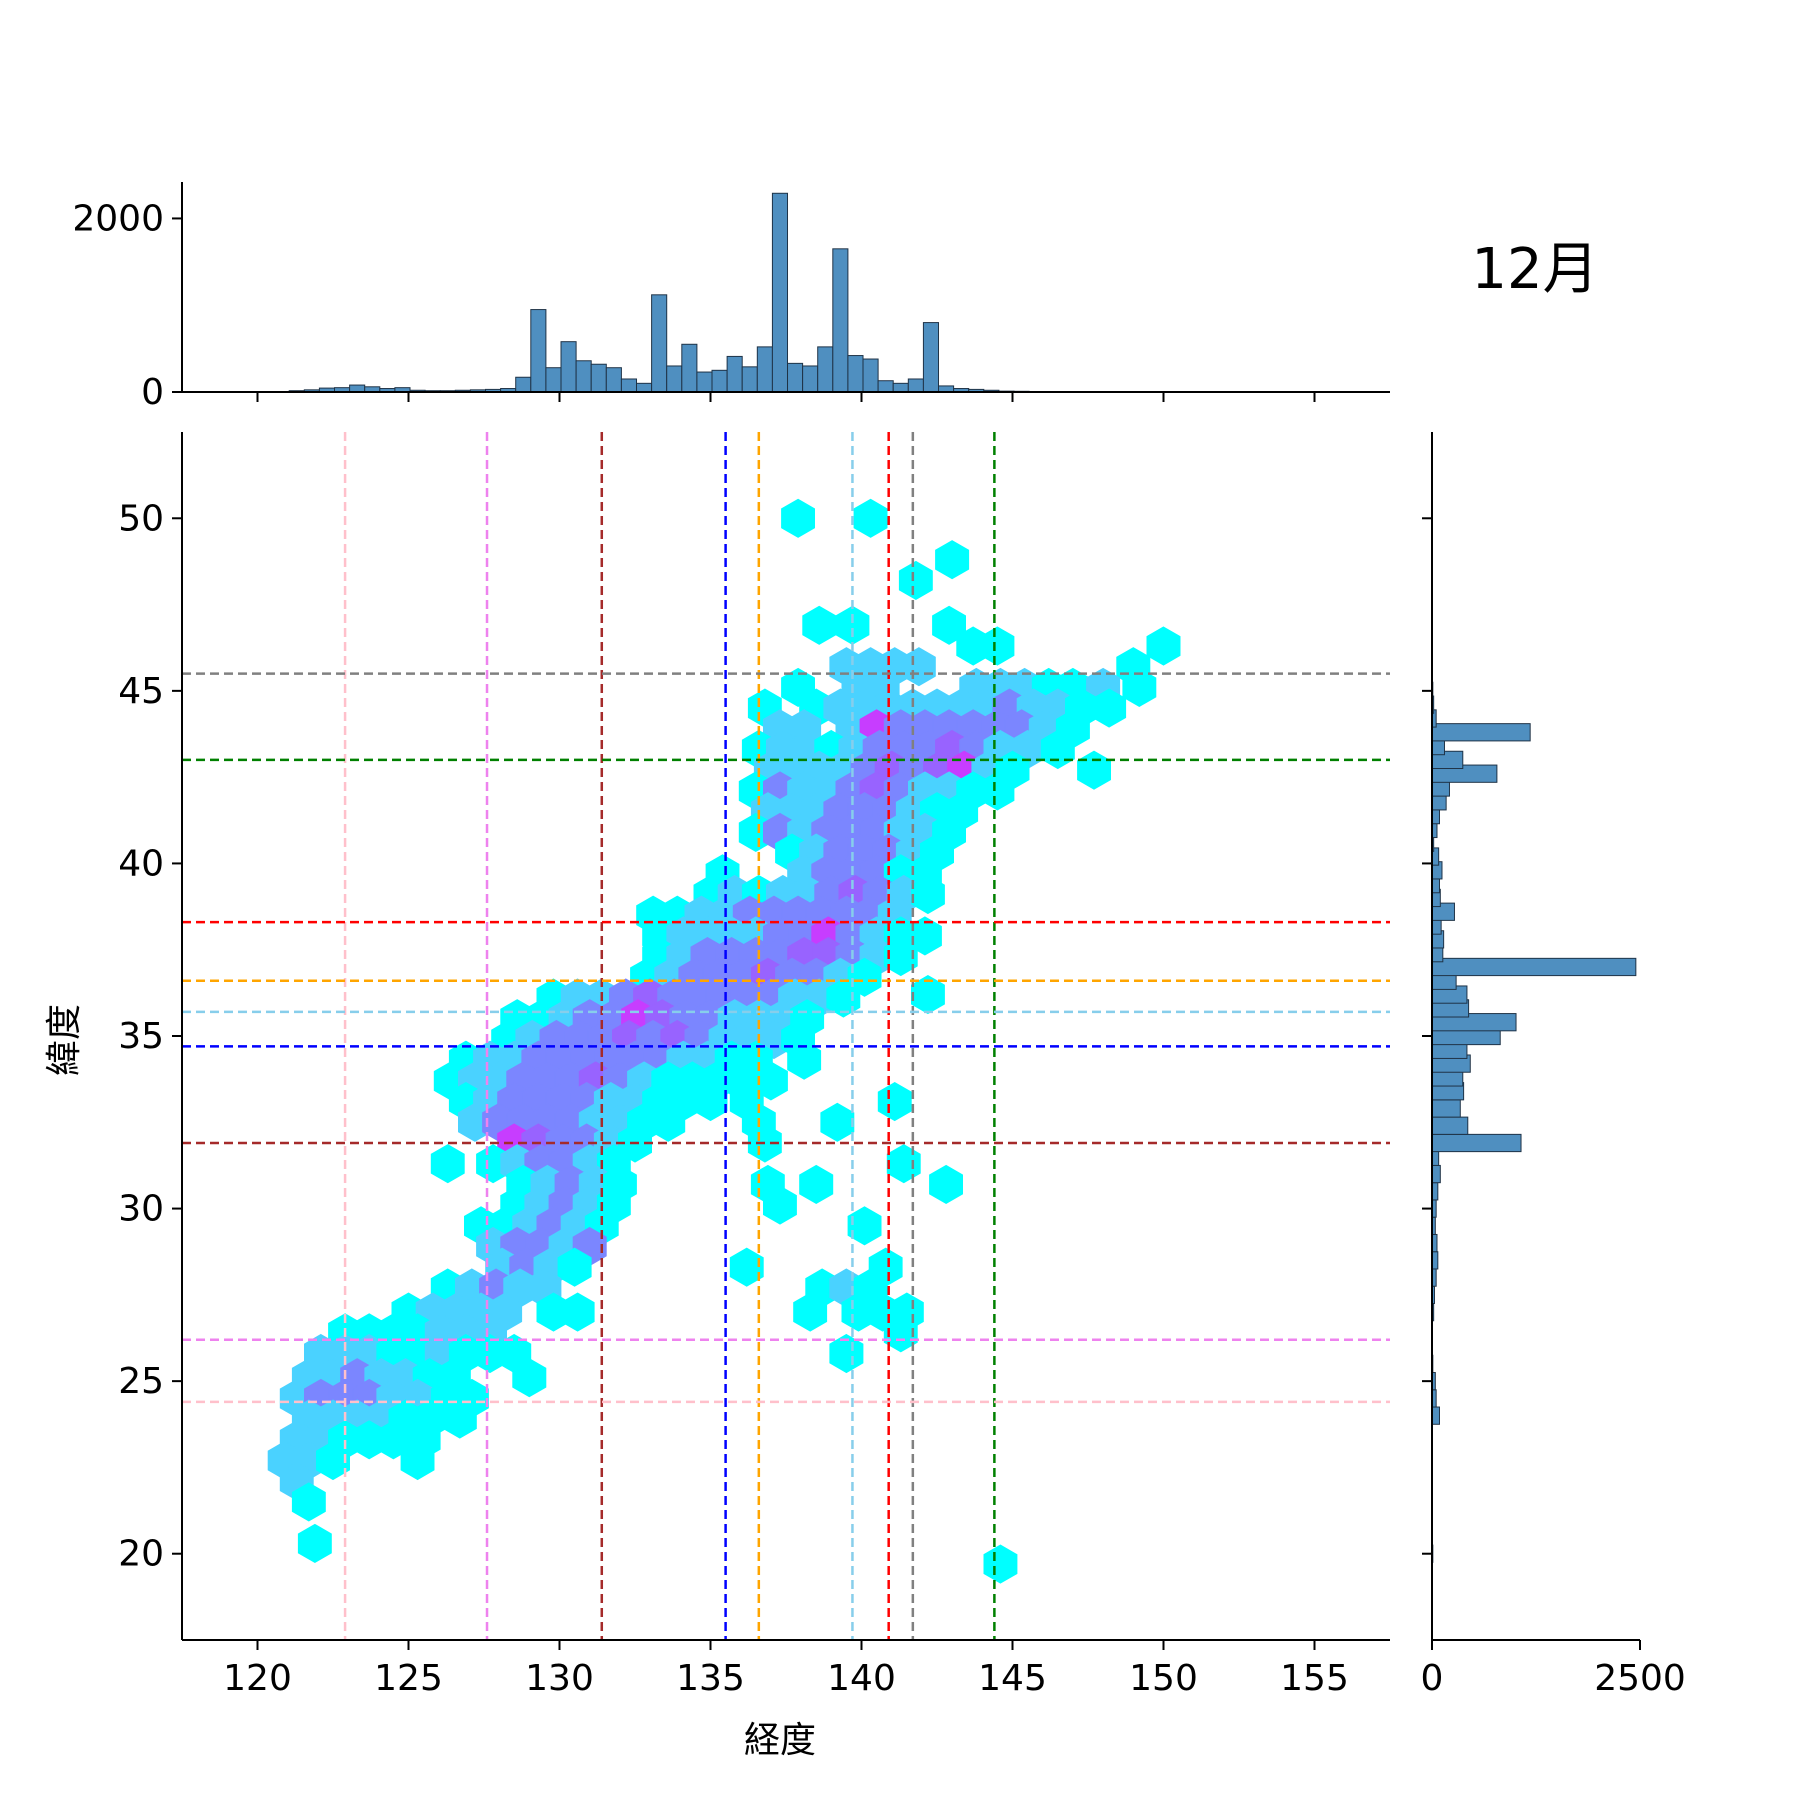 The height and width of the screenshot is (1804, 1800). Describe the element at coordinates (141, 1554) in the screenshot. I see `y-tick-label: 20` at that location.